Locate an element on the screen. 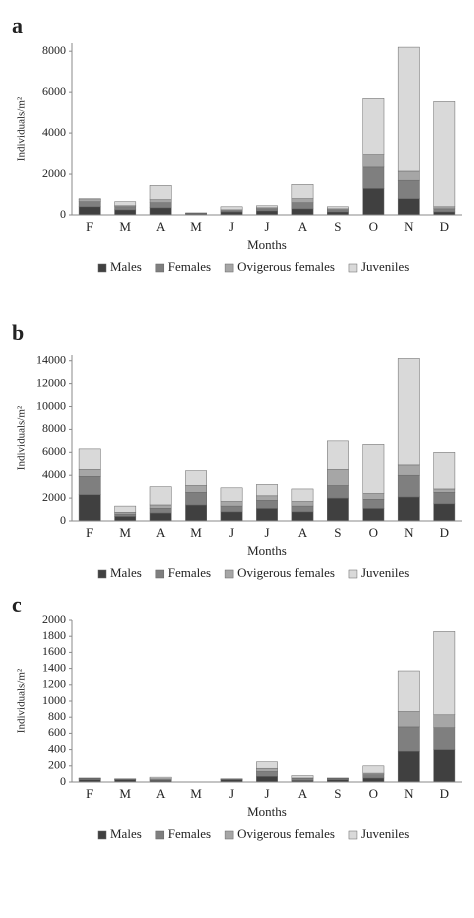 This screenshot has width=474, height=918. y-tick-label: 400 is located at coordinates (57, 748).